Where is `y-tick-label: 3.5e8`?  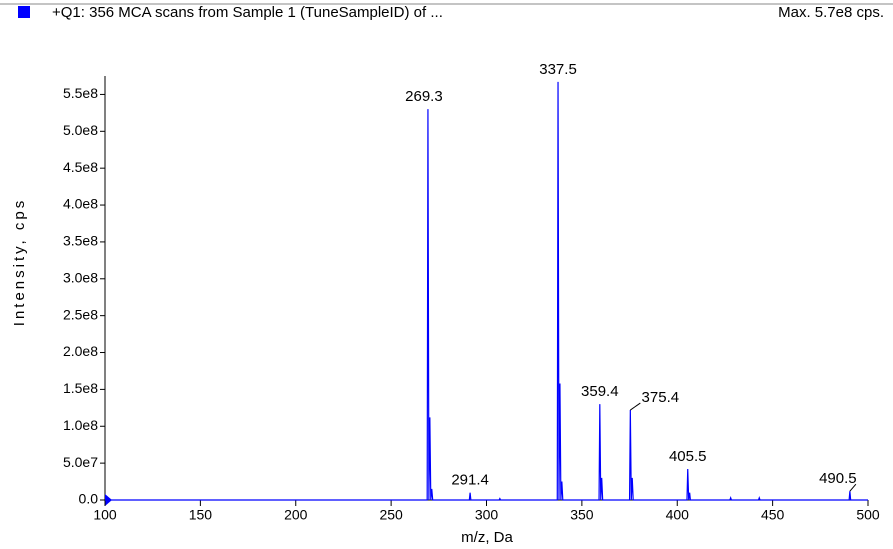 y-tick-label: 3.5e8 is located at coordinates (80, 241).